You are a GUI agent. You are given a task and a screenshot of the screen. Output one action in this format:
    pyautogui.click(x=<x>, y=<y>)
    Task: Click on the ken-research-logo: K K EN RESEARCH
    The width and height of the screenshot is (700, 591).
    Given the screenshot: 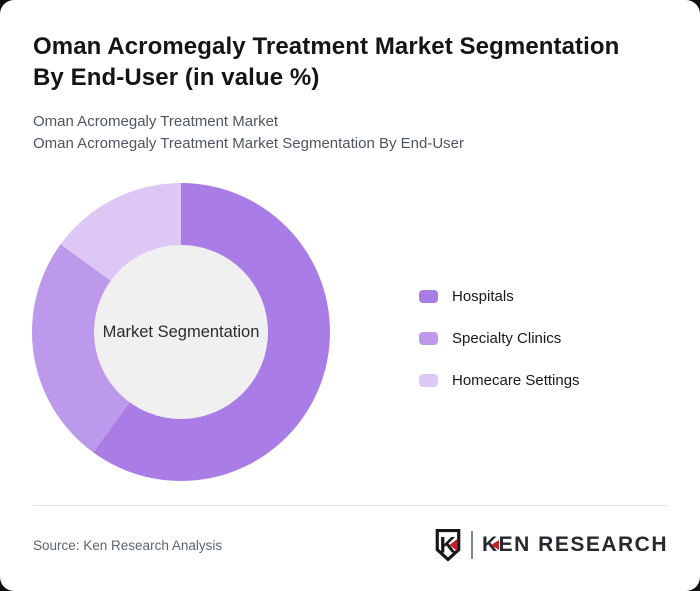 What is the action you would take?
    pyautogui.click(x=551, y=545)
    